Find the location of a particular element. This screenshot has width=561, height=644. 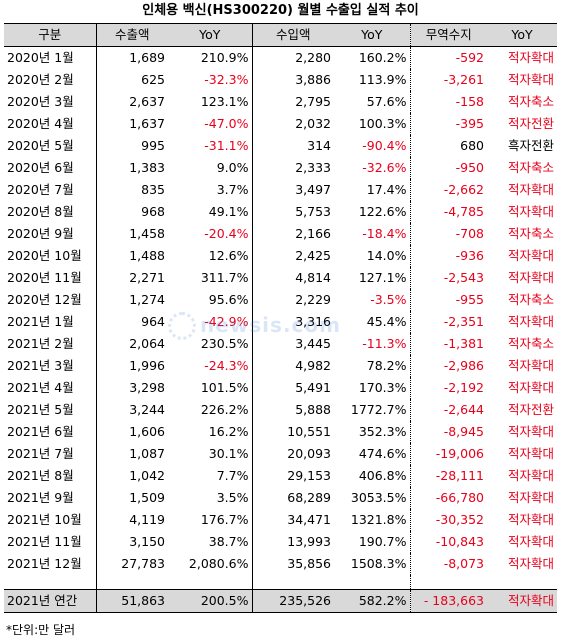

header-trade-balance: 무역수지 is located at coordinates (448, 35).